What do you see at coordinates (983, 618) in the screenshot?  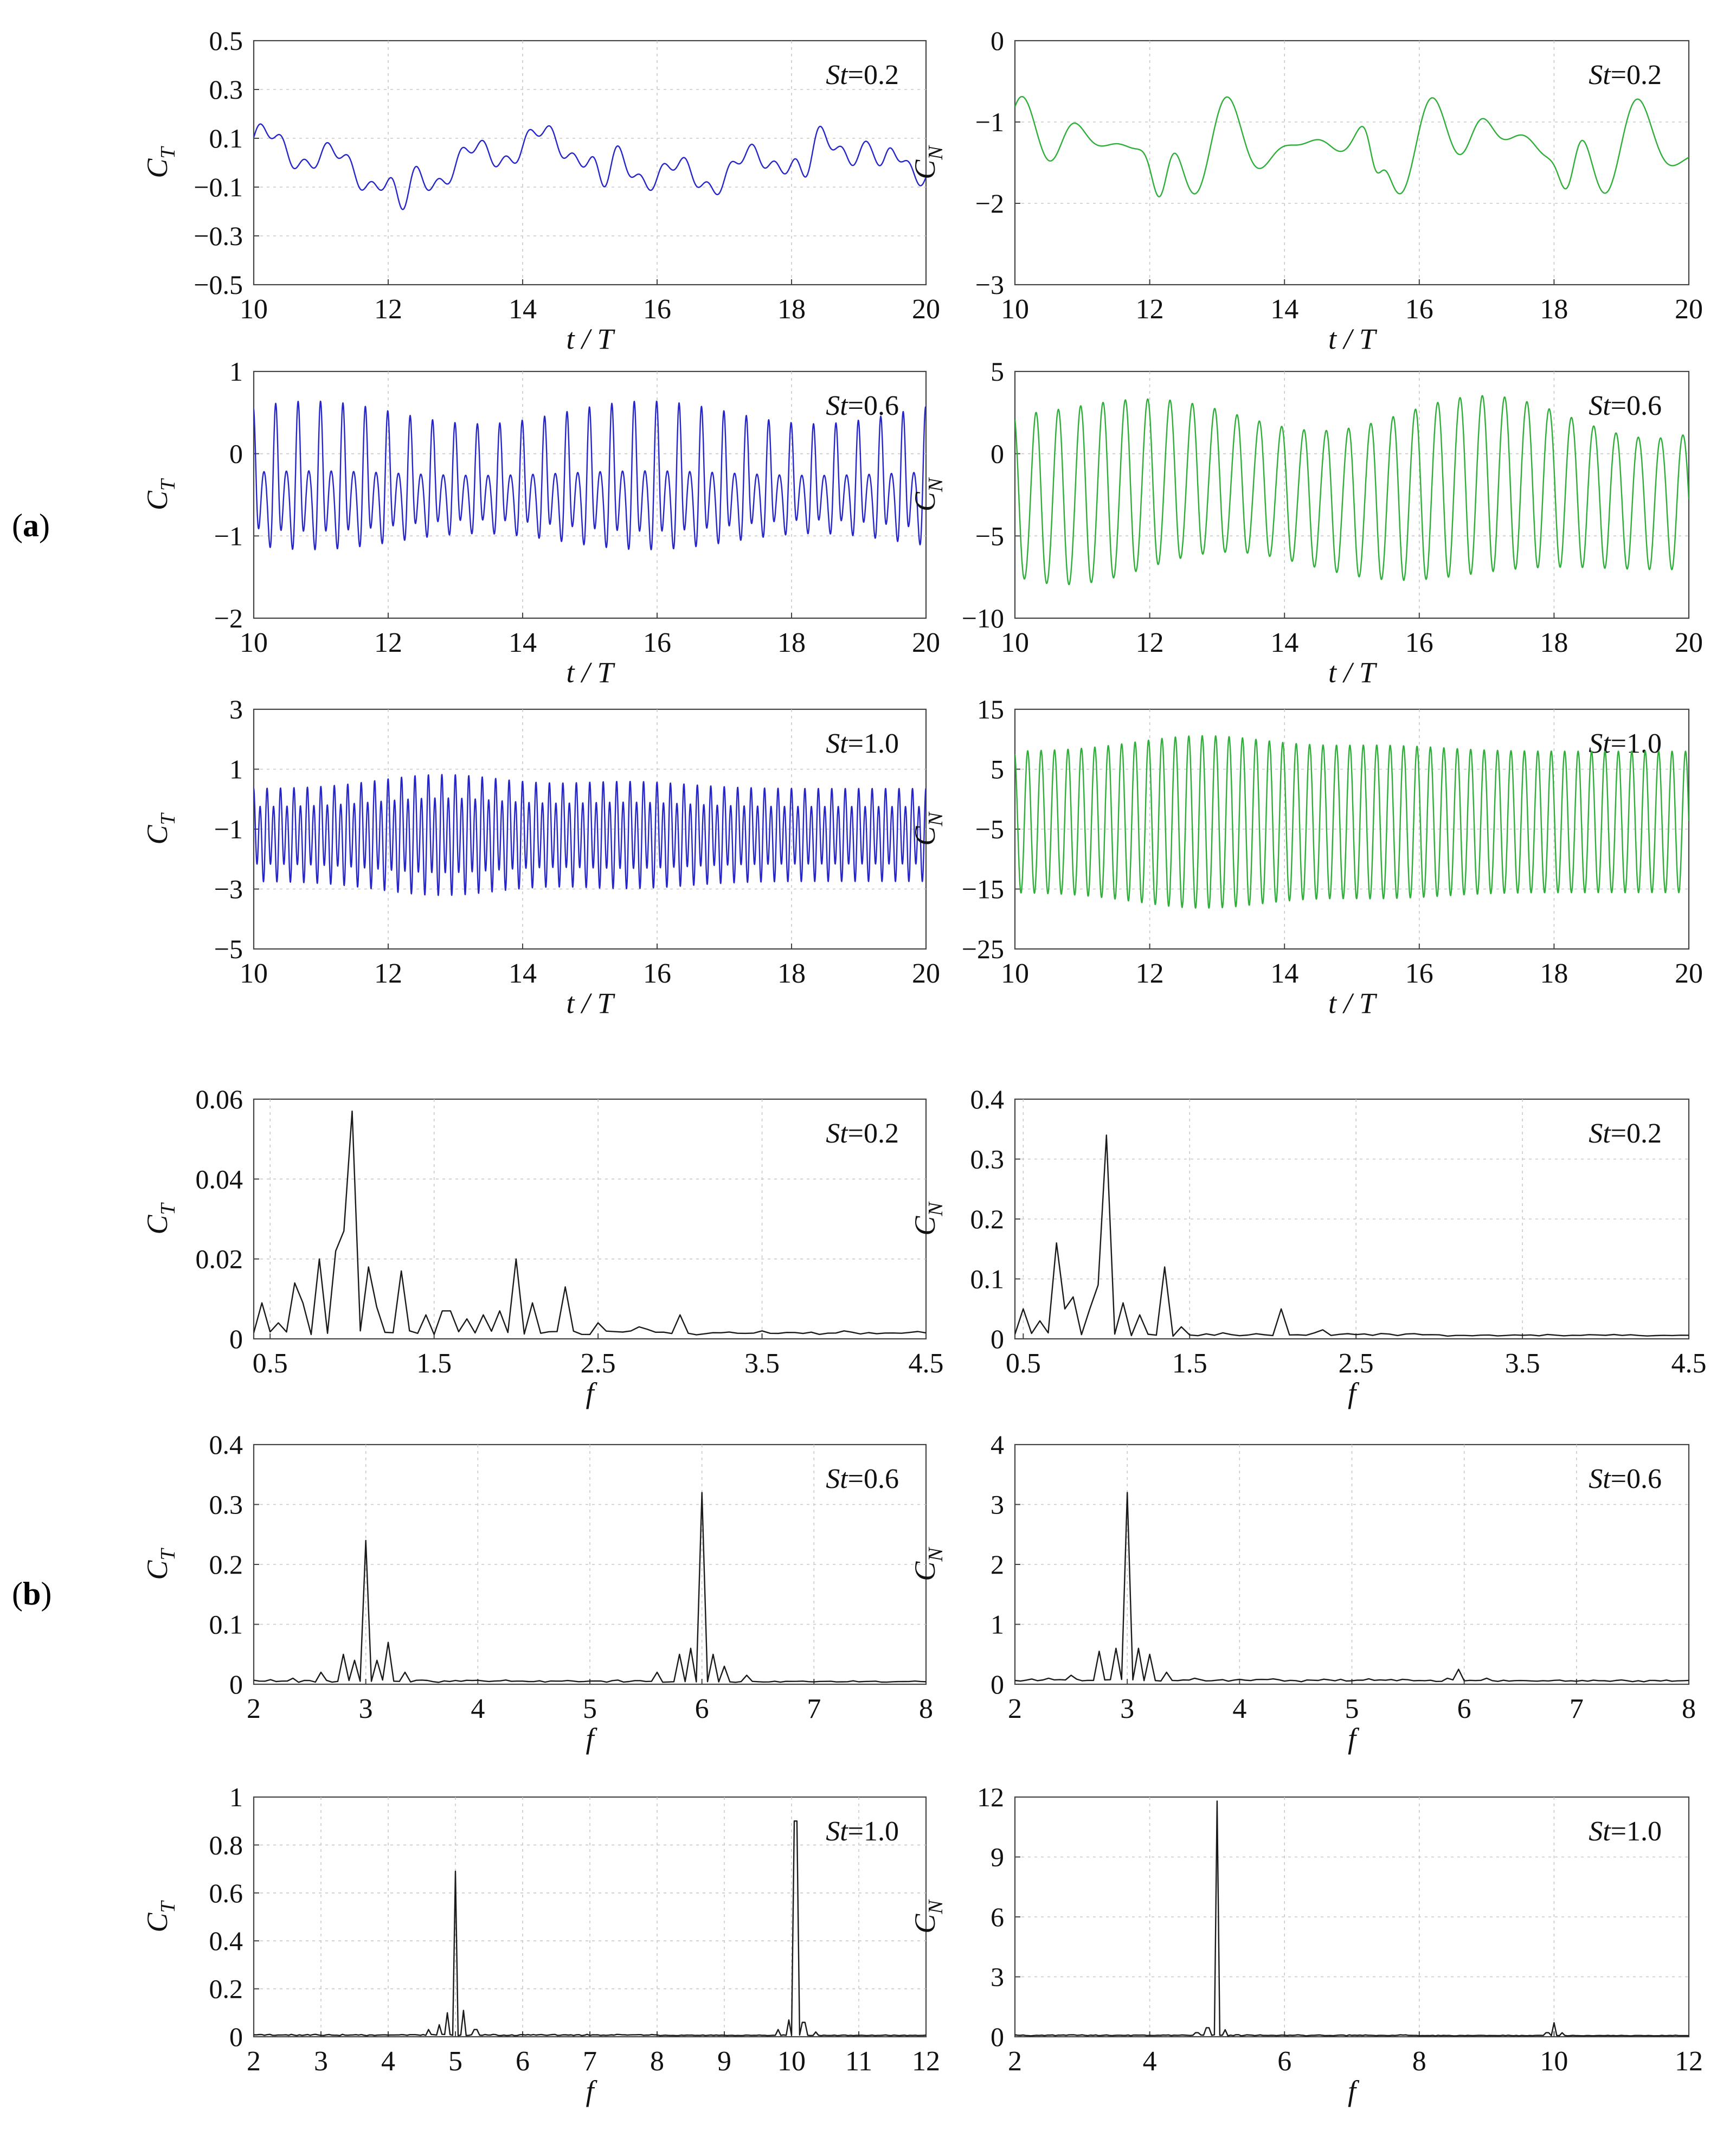 I see `y-tick-label: −10` at bounding box center [983, 618].